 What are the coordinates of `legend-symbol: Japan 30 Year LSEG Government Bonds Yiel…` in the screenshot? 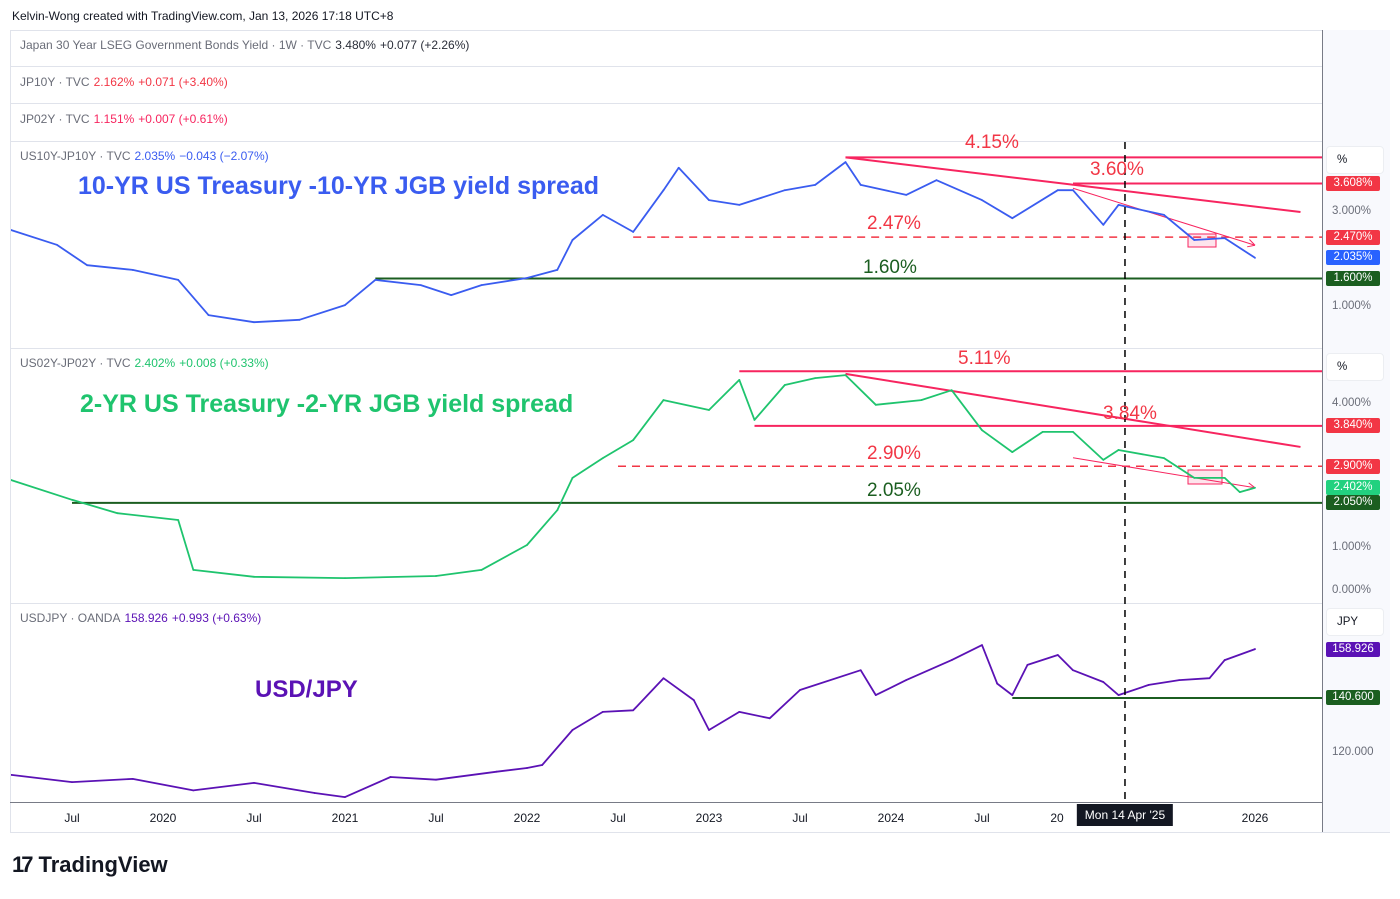 It's located at (176, 45).